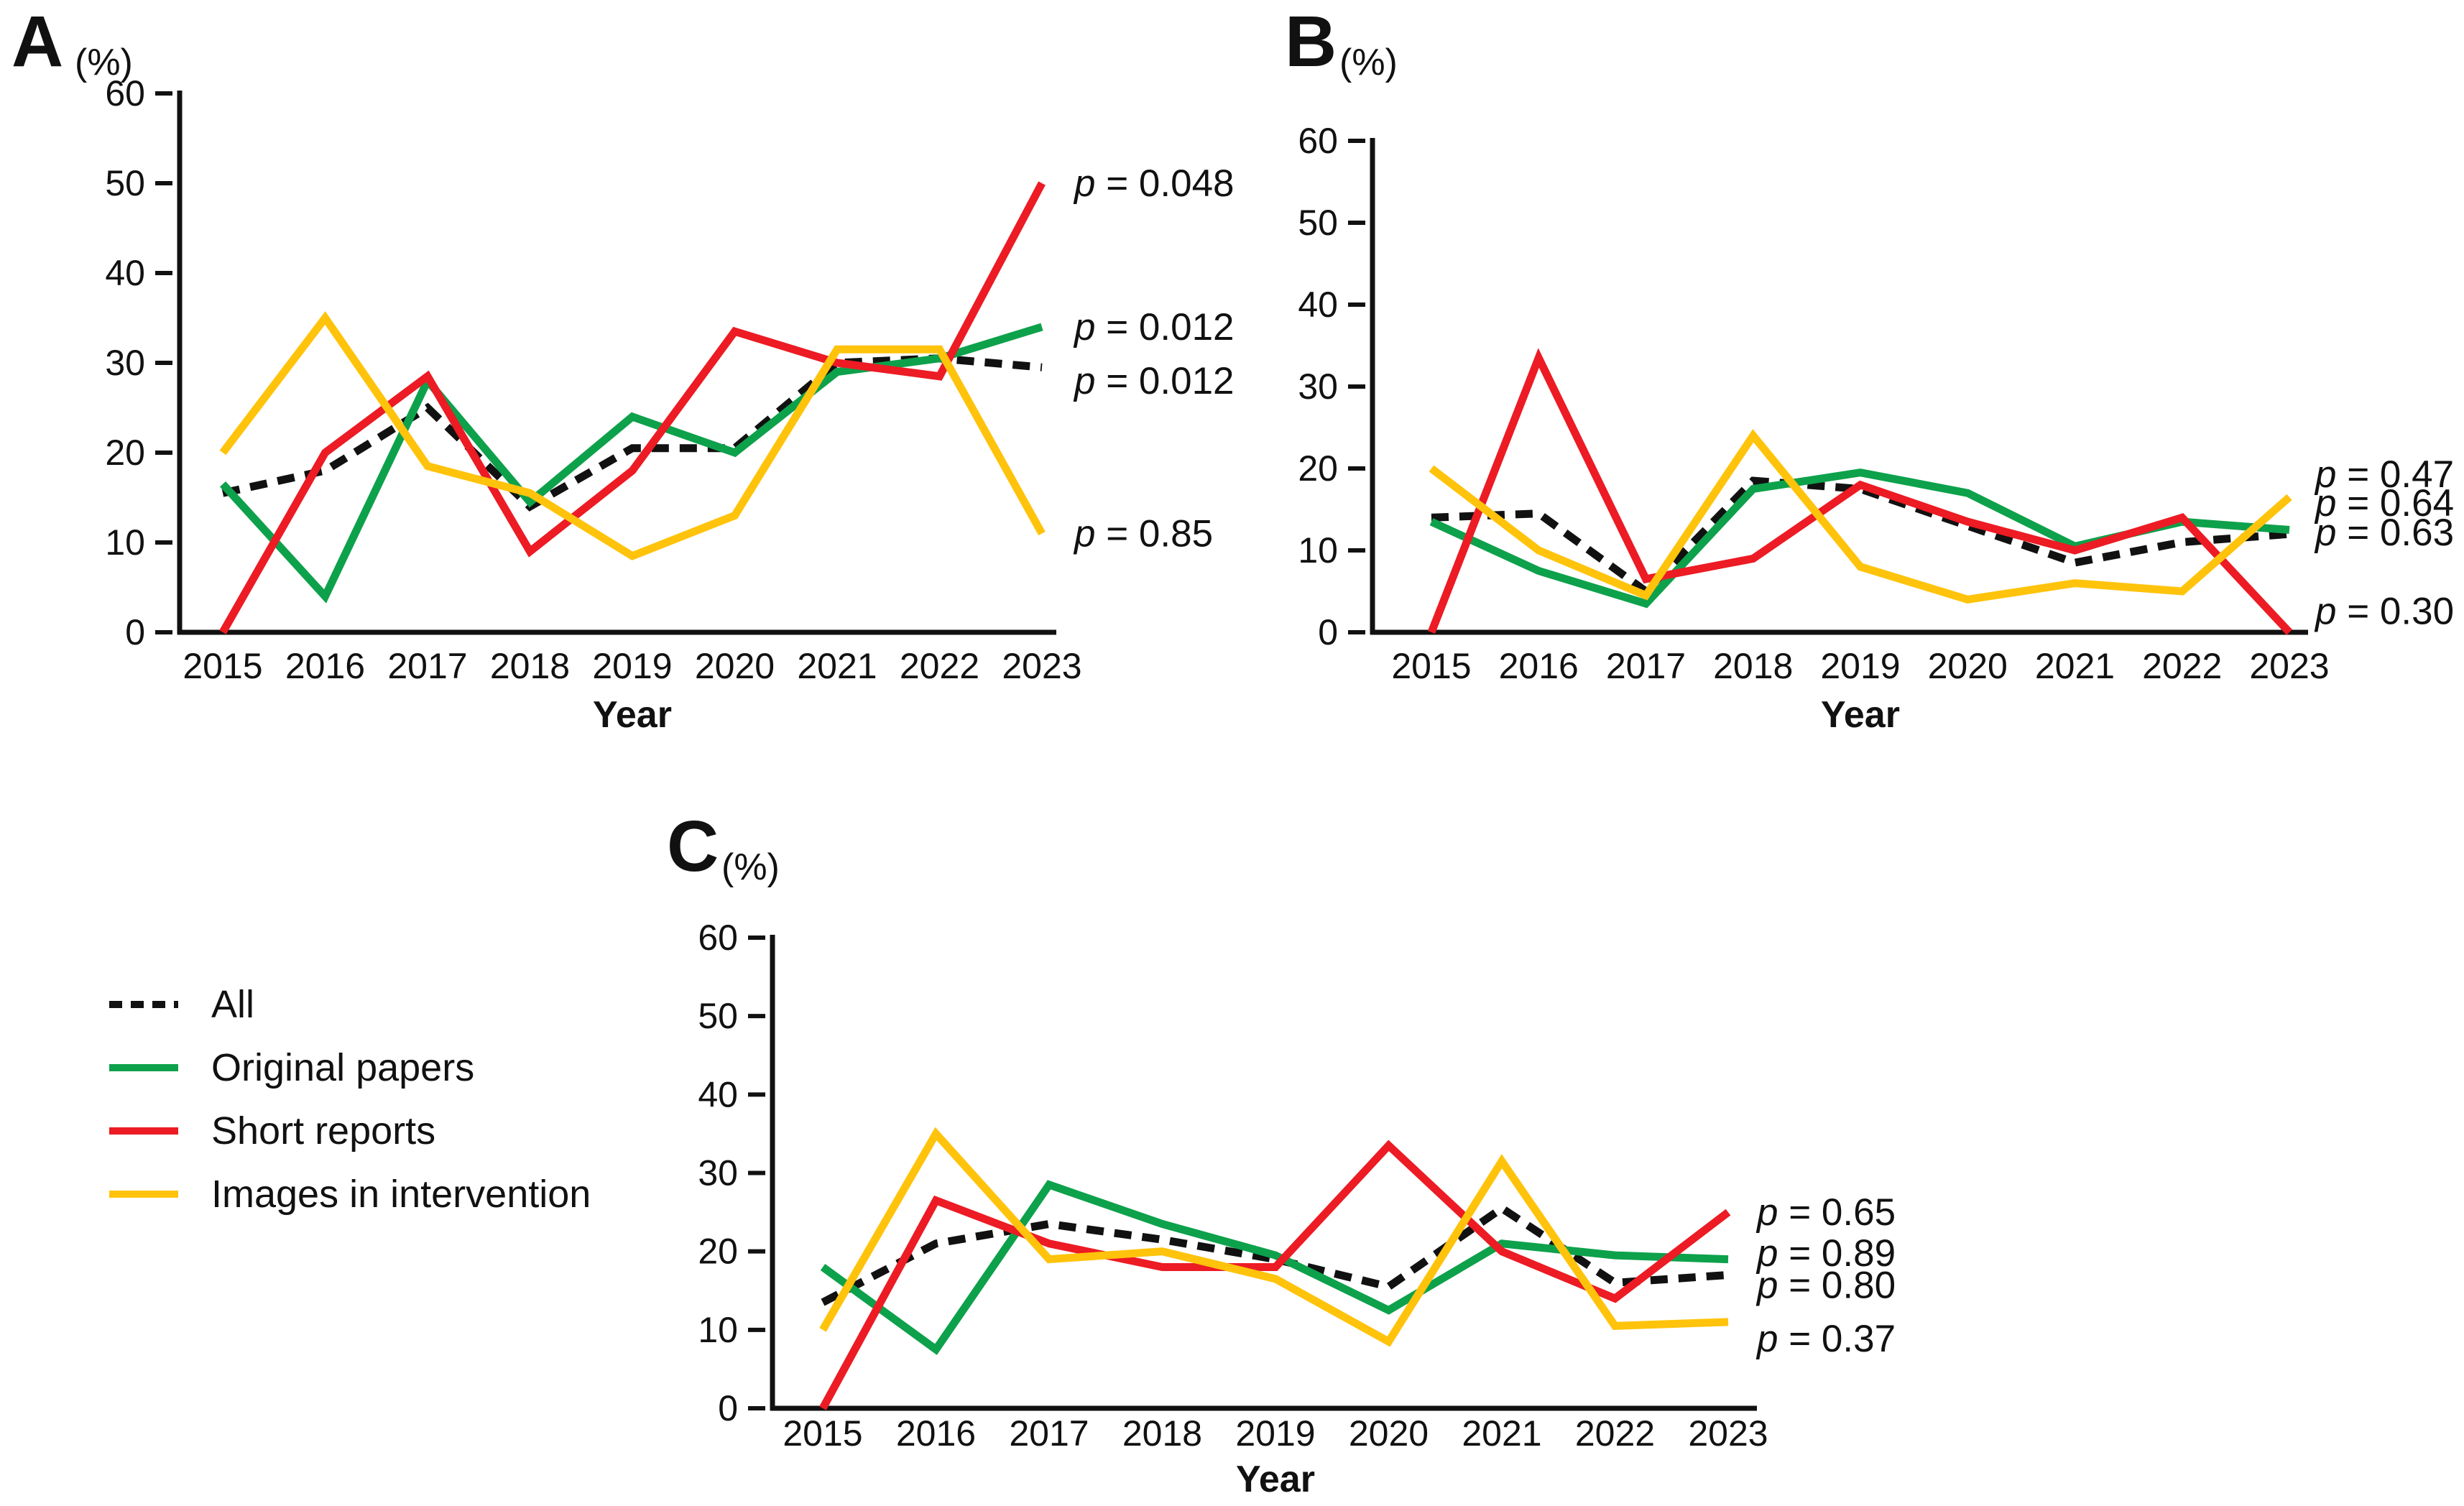 This screenshot has height=1506, width=2464. I want to click on p-value-label: p = 0.37, so click(1826, 1339).